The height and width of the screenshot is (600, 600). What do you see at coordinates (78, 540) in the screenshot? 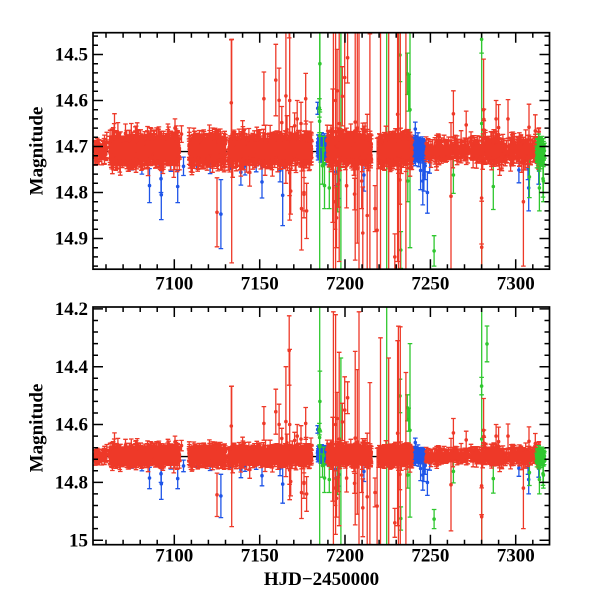
I see `svg-text: 15` at bounding box center [78, 540].